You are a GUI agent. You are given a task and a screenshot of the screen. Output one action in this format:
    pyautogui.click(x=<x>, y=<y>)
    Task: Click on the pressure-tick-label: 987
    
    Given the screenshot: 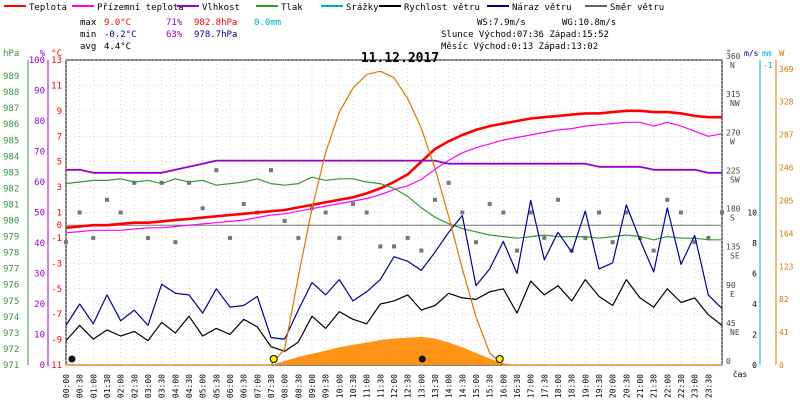 What is the action you would take?
    pyautogui.click(x=11, y=109)
    